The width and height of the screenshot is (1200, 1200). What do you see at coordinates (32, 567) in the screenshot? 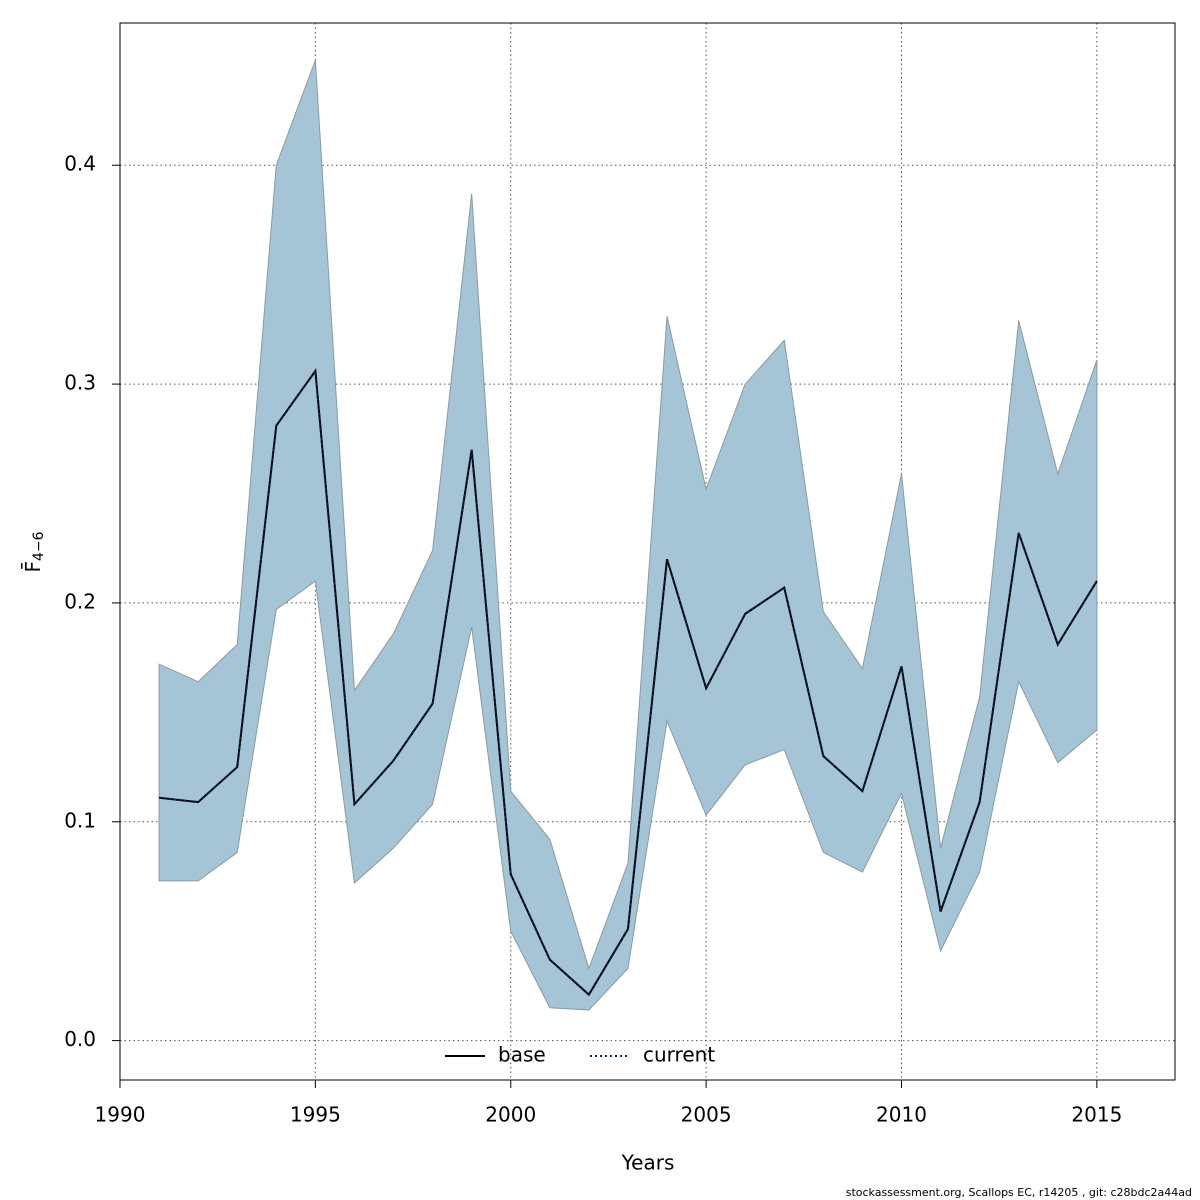
I see `y-axis-label-main: F̄` at bounding box center [32, 567].